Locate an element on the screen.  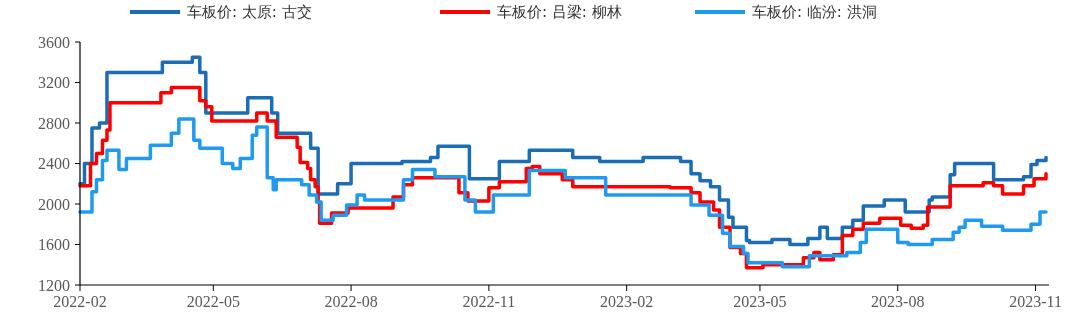
x-tick-label: 2023-08 is located at coordinates (898, 301).